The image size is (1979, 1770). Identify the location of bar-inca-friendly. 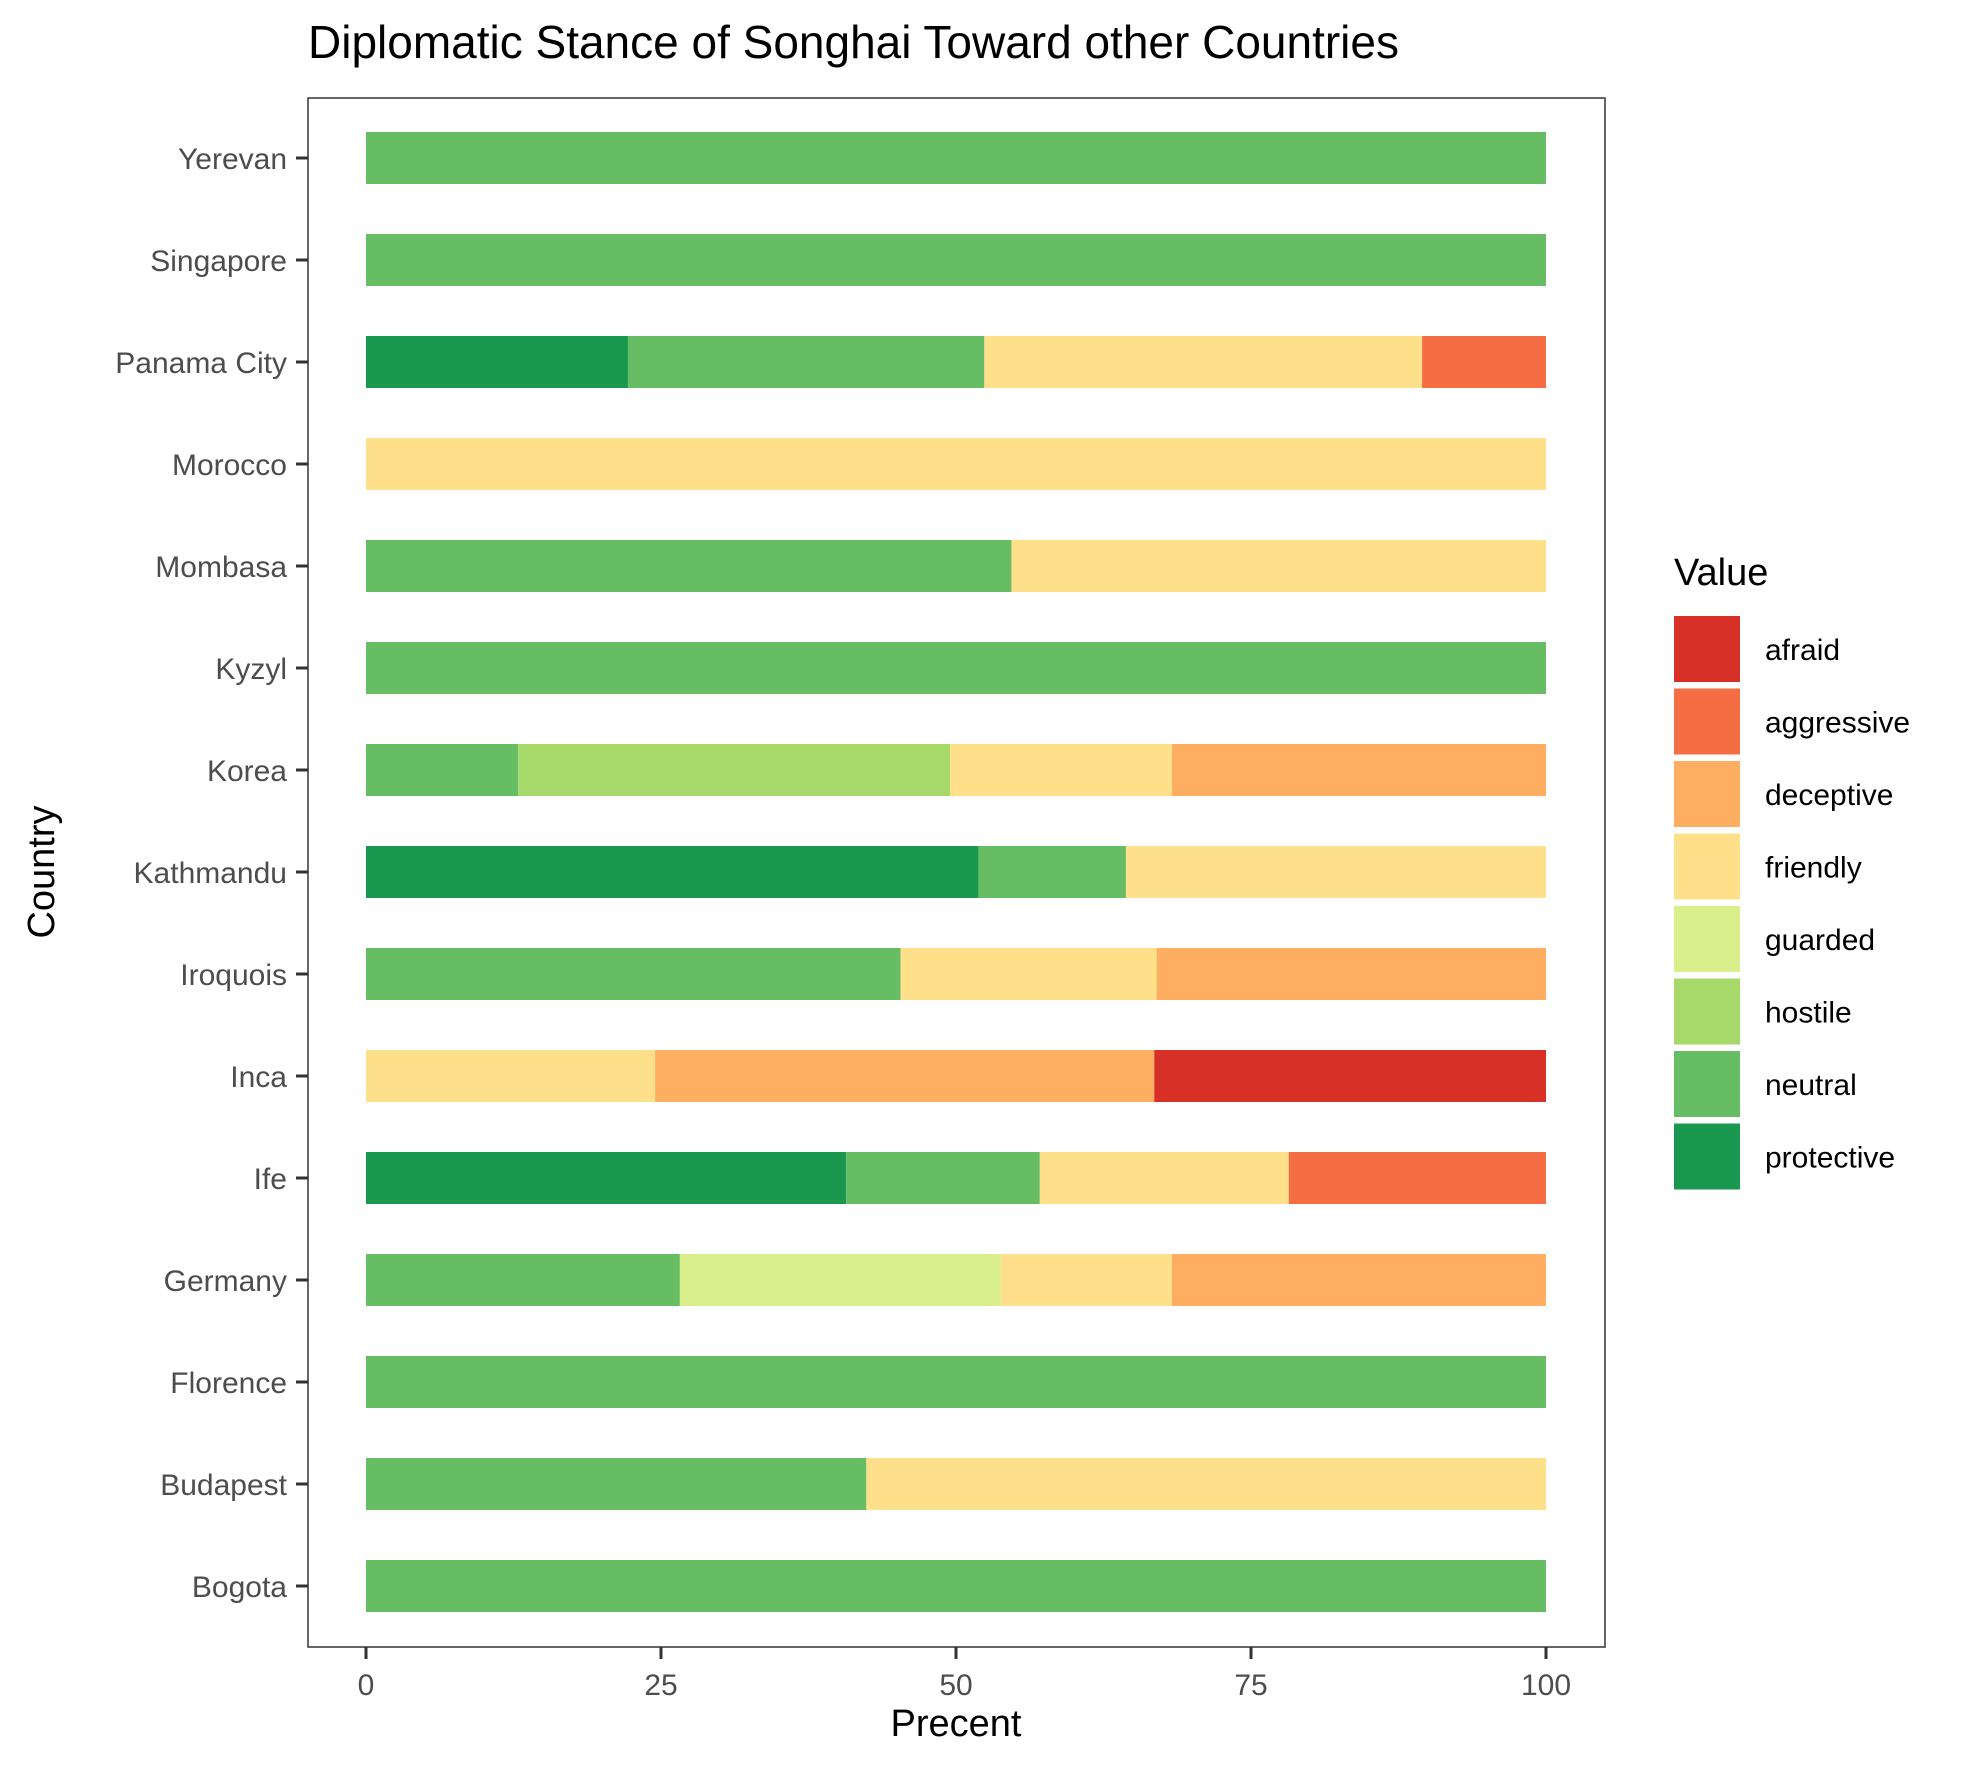
(511, 1076).